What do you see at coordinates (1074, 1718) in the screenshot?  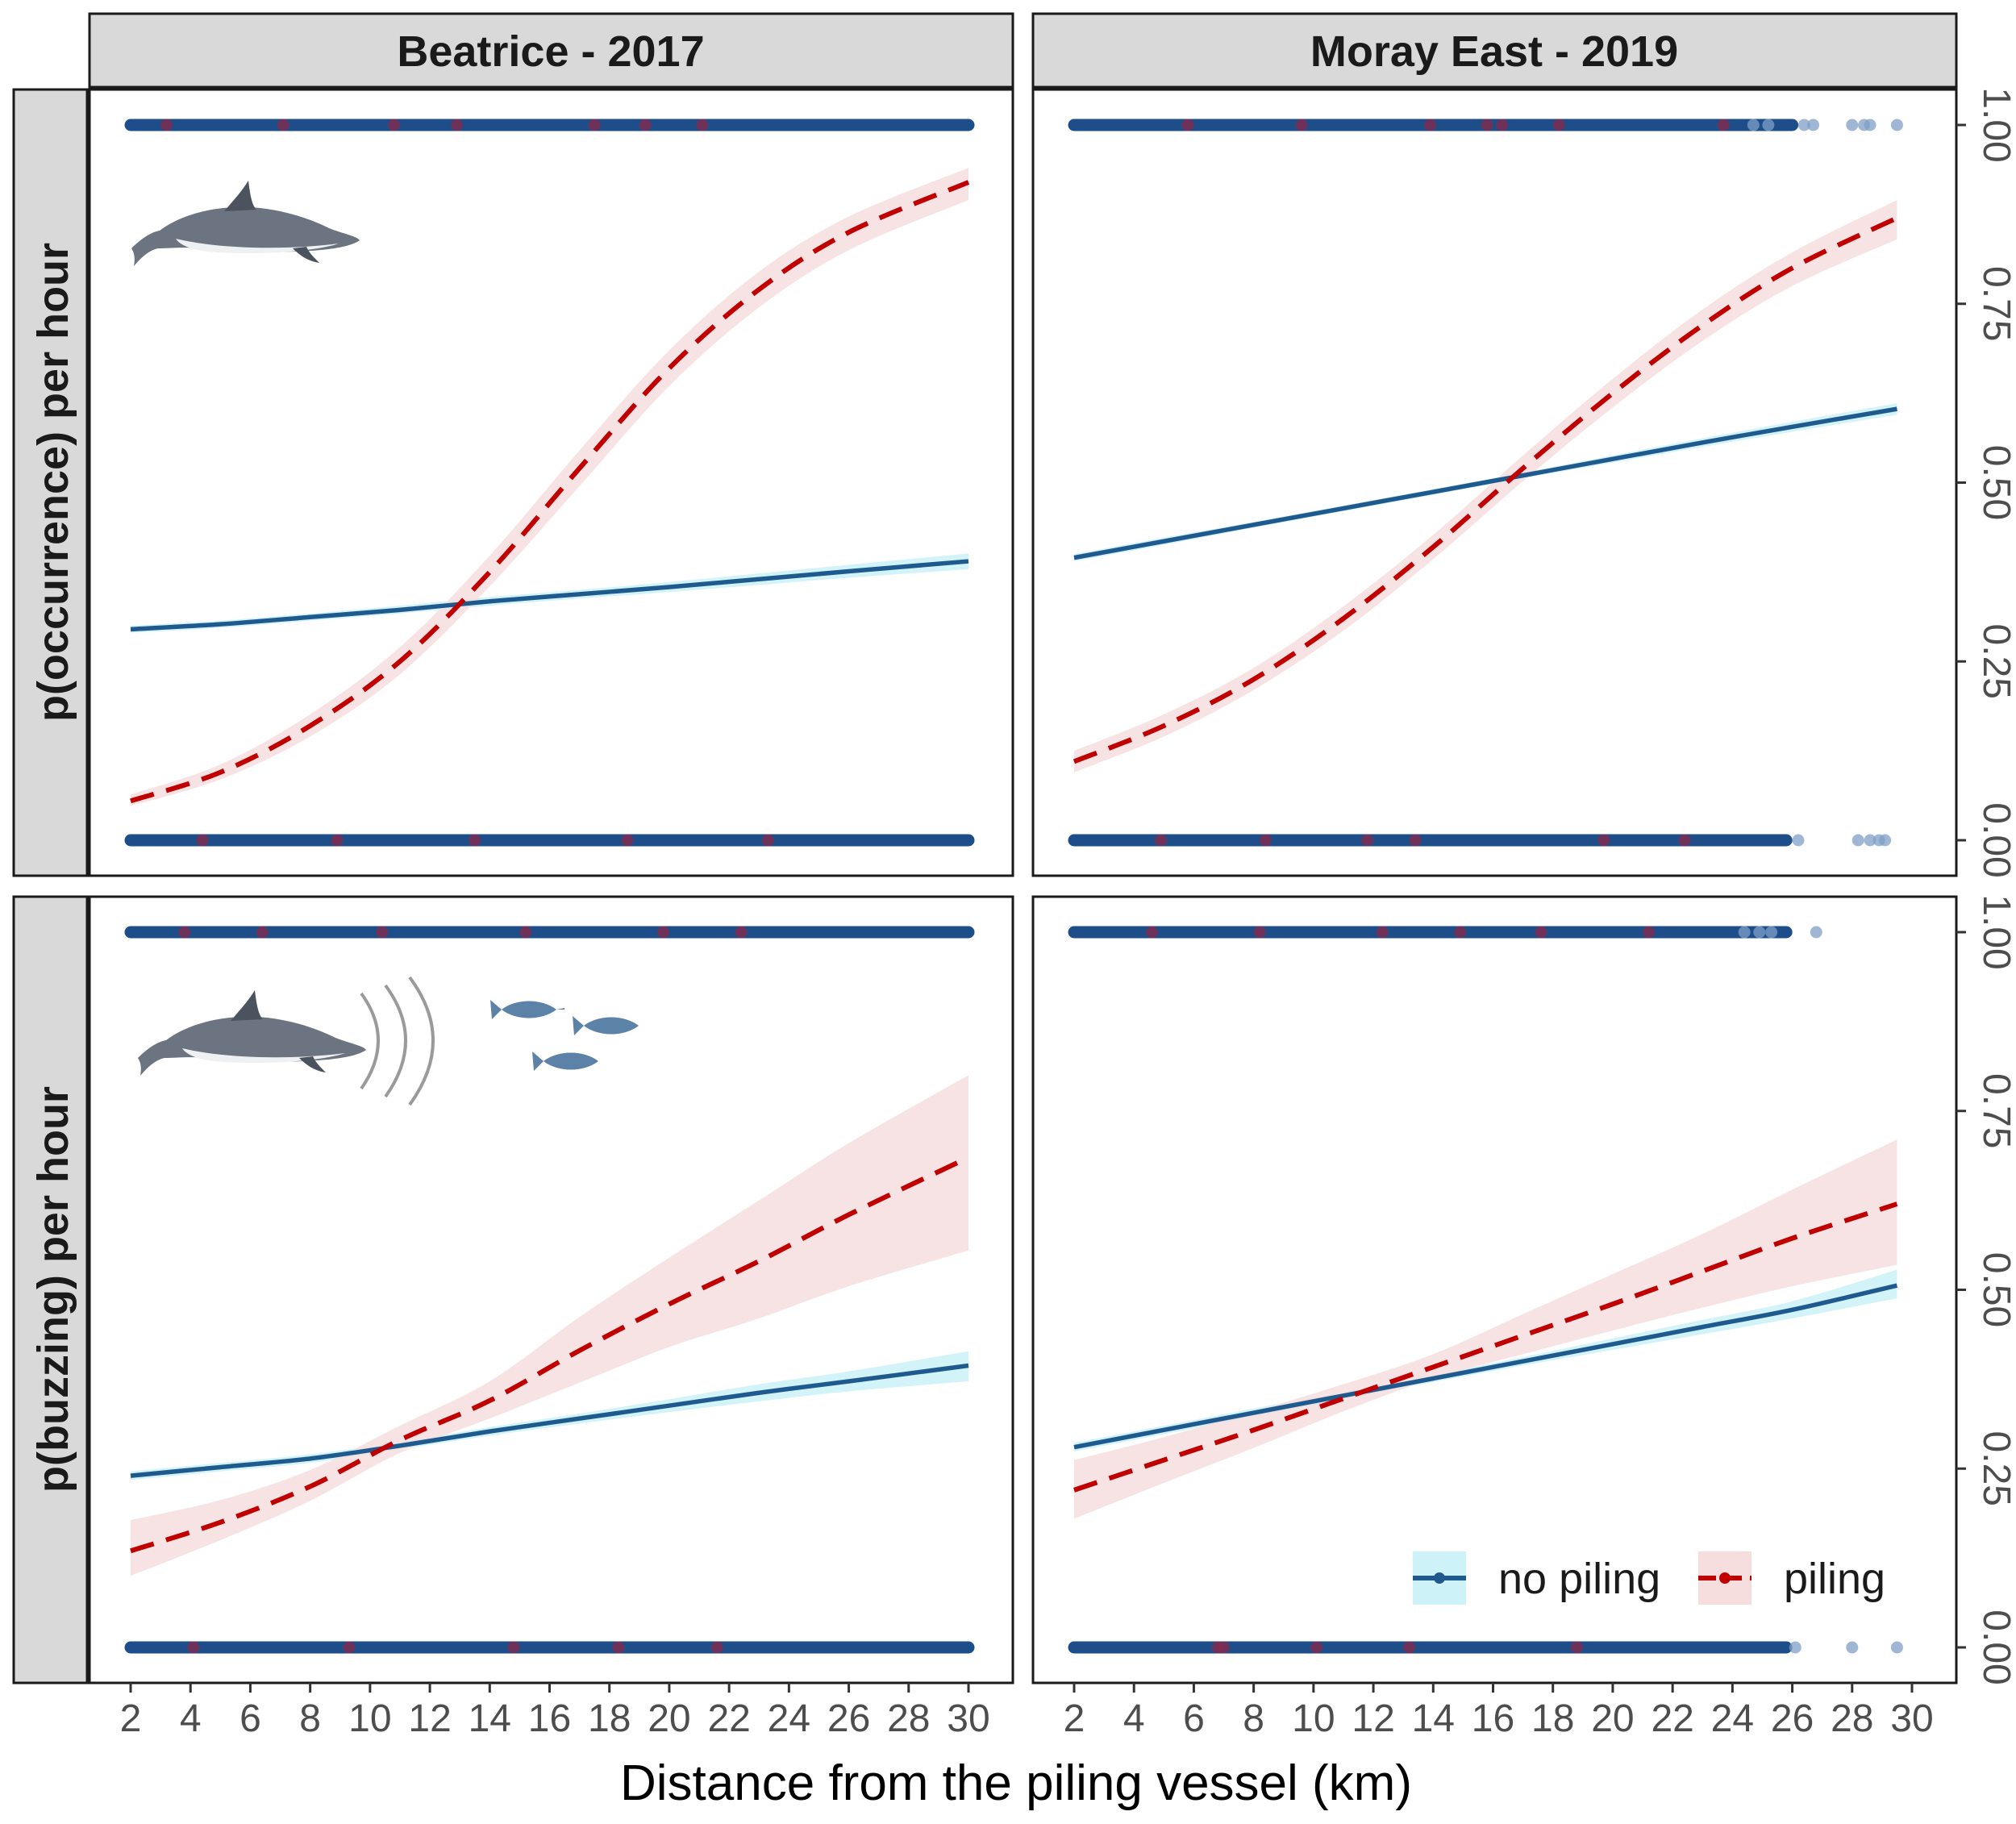 I see `x-tick-label: 2` at bounding box center [1074, 1718].